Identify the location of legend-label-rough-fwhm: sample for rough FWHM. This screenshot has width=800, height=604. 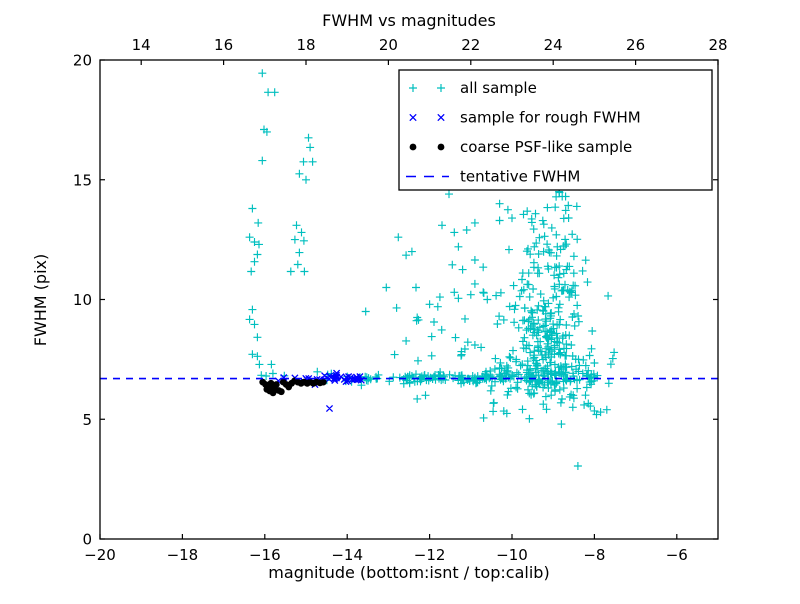
(550, 118).